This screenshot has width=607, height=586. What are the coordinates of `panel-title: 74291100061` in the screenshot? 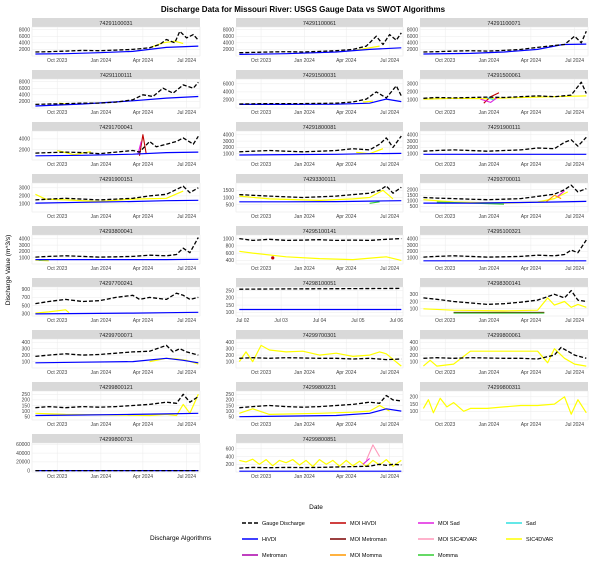 It's located at (319, 24).